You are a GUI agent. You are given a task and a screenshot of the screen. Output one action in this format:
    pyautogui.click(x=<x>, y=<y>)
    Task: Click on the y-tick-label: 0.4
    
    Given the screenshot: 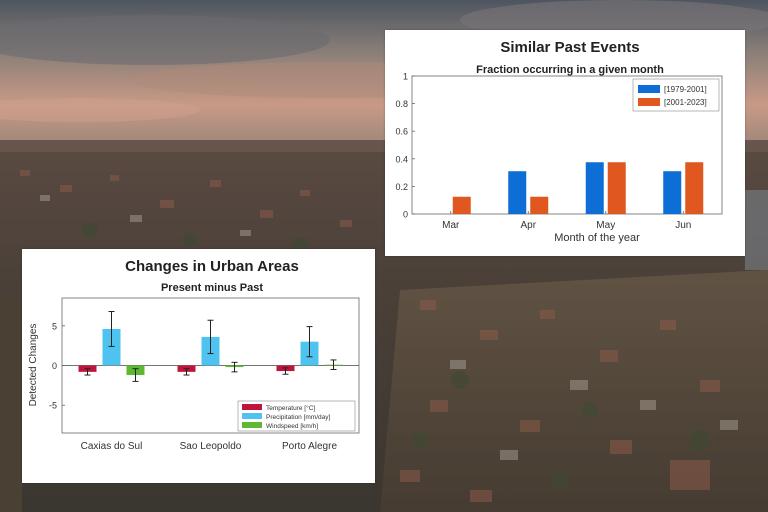 What is the action you would take?
    pyautogui.click(x=401, y=159)
    